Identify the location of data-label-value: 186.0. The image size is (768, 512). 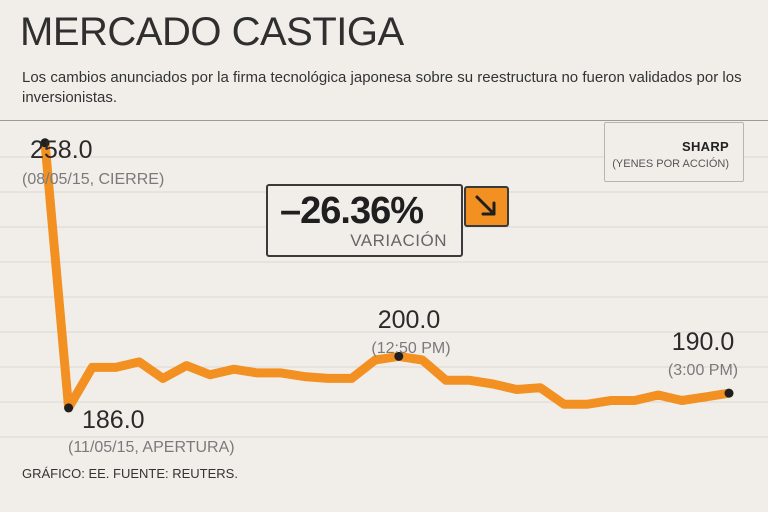
(113, 420).